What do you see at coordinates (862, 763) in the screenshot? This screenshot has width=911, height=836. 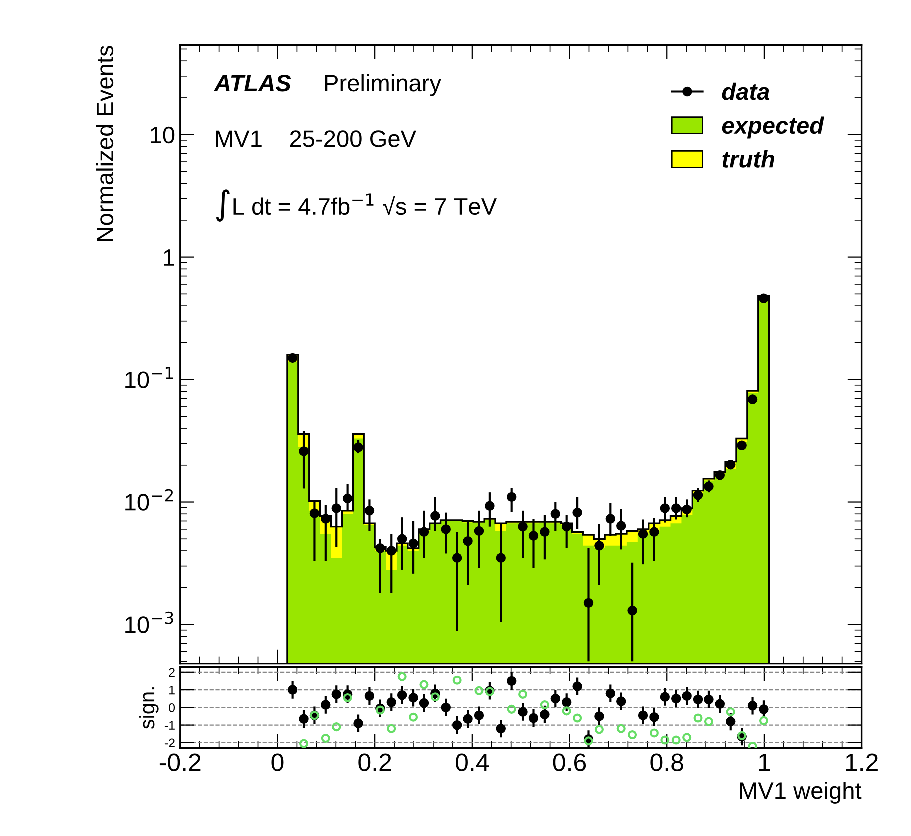 I see `x-tick-label: 1.2` at bounding box center [862, 763].